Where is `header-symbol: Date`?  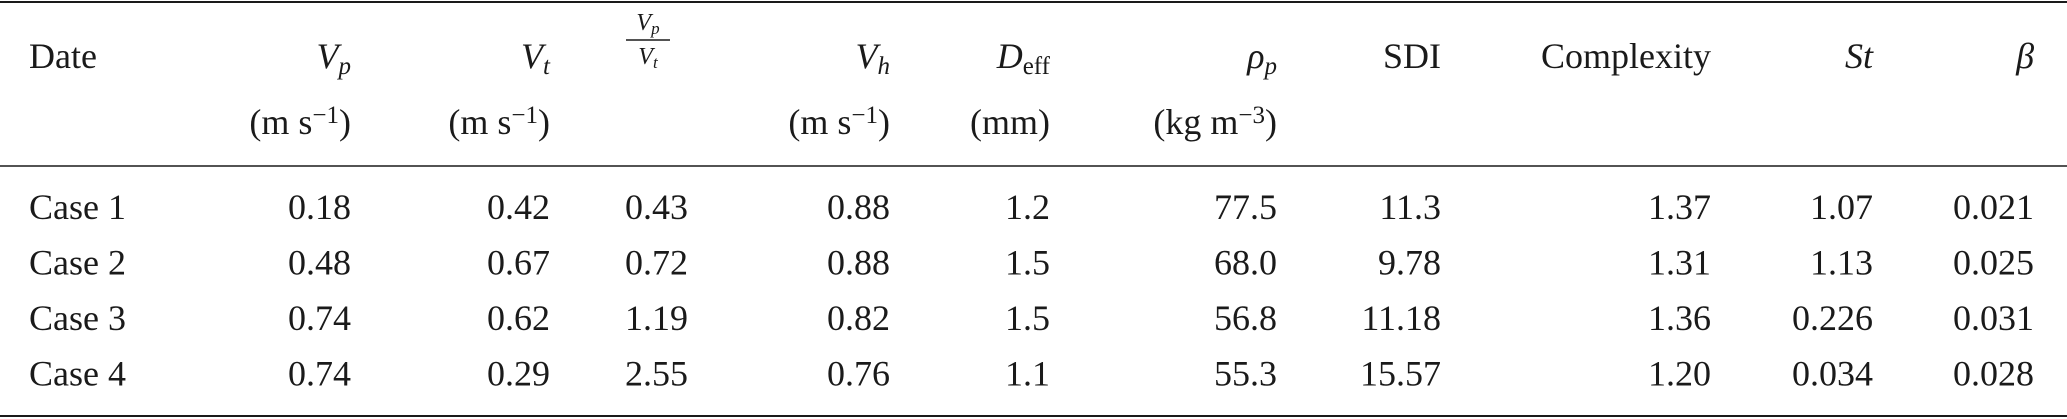 header-symbol: Date is located at coordinates (63, 56).